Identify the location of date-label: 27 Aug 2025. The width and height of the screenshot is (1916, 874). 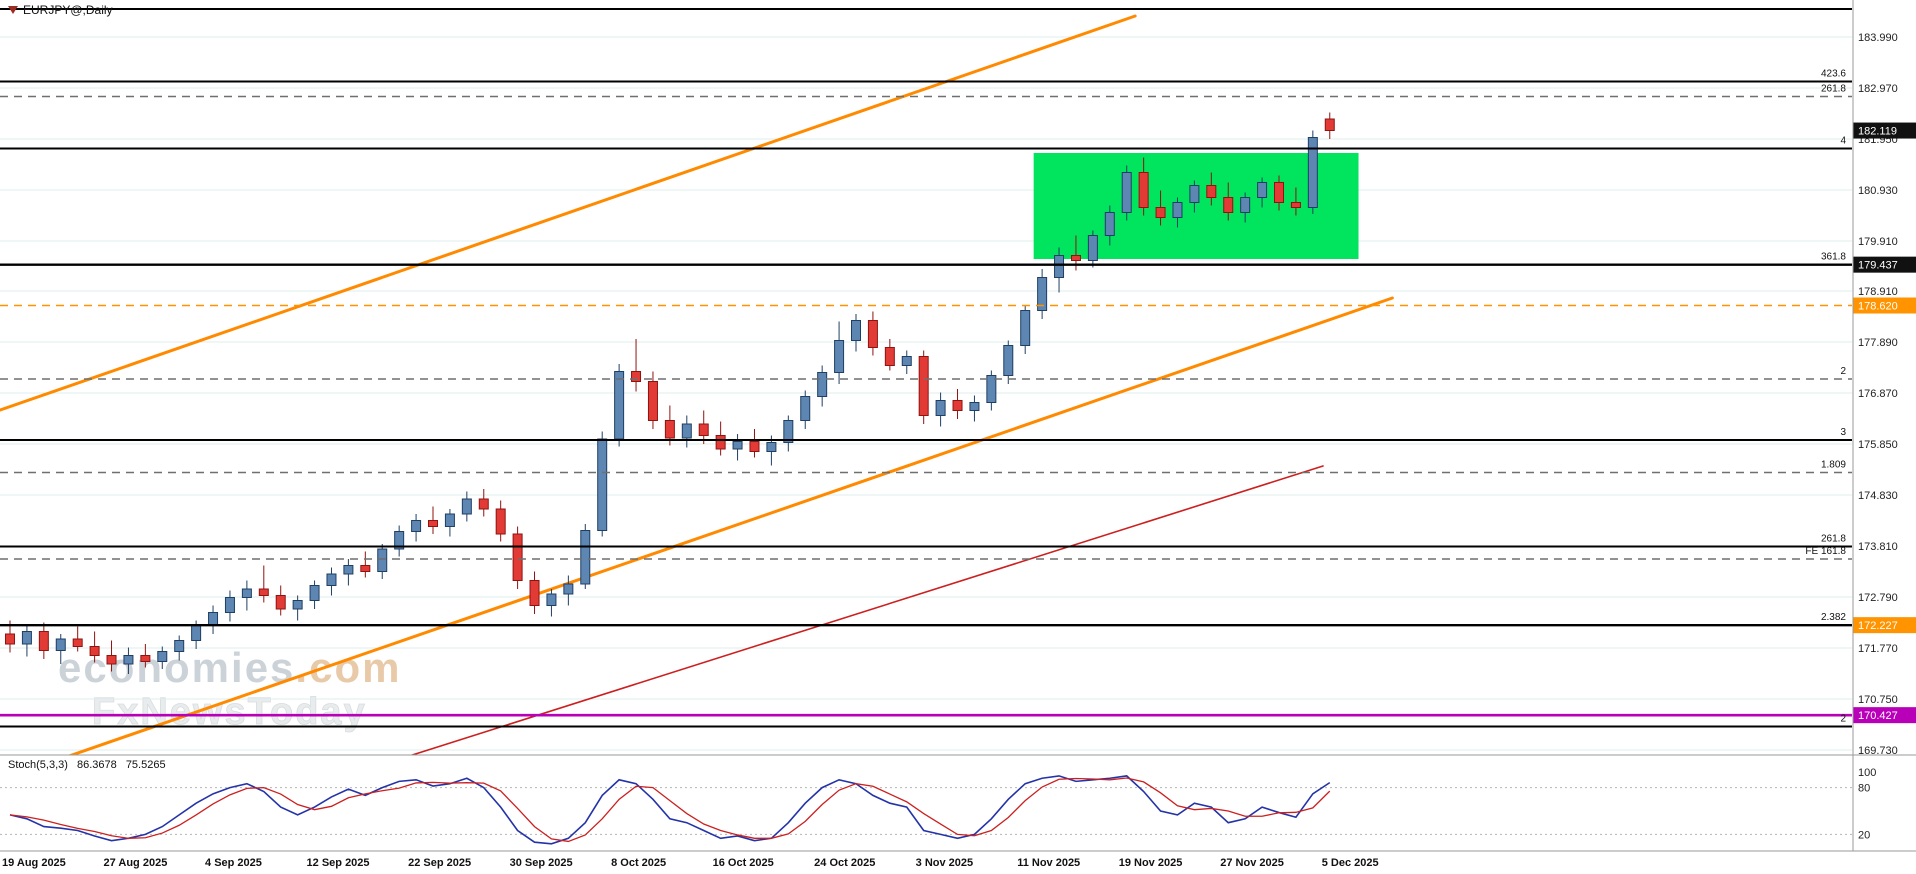
(136, 863).